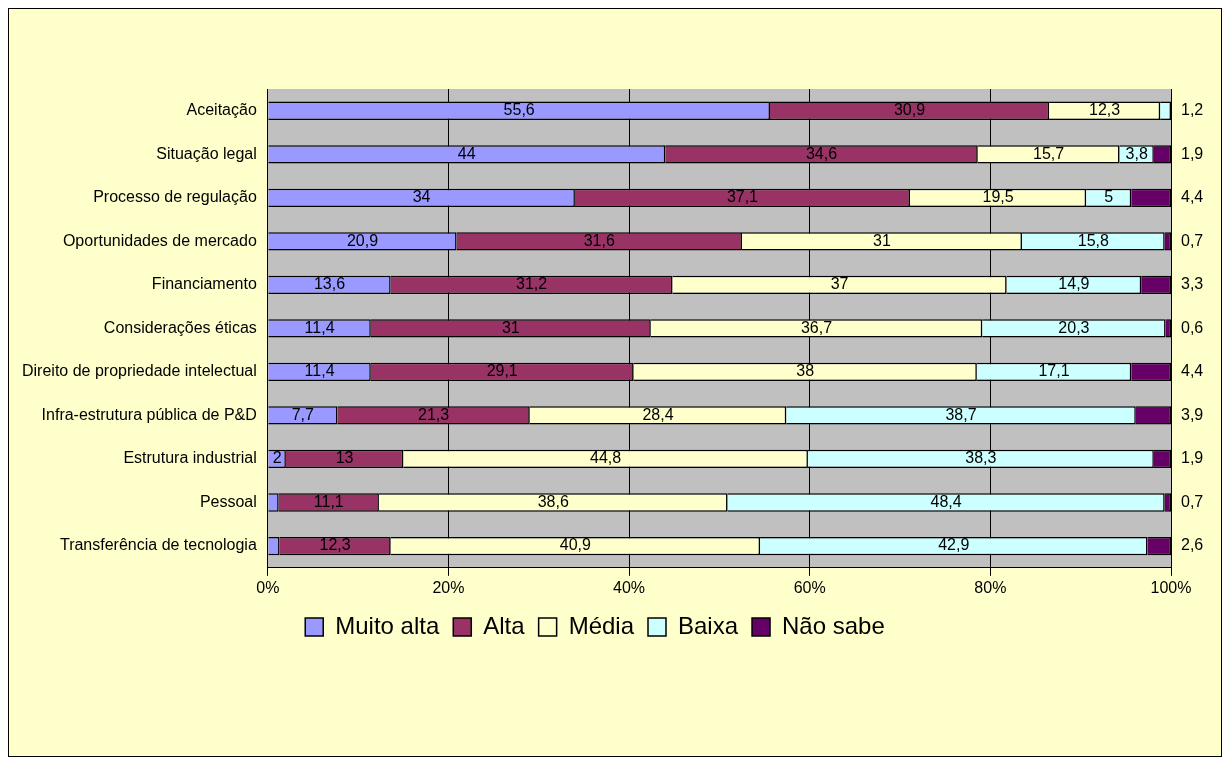  What do you see at coordinates (1171, 587) in the screenshot?
I see `x-tick-label: 100%` at bounding box center [1171, 587].